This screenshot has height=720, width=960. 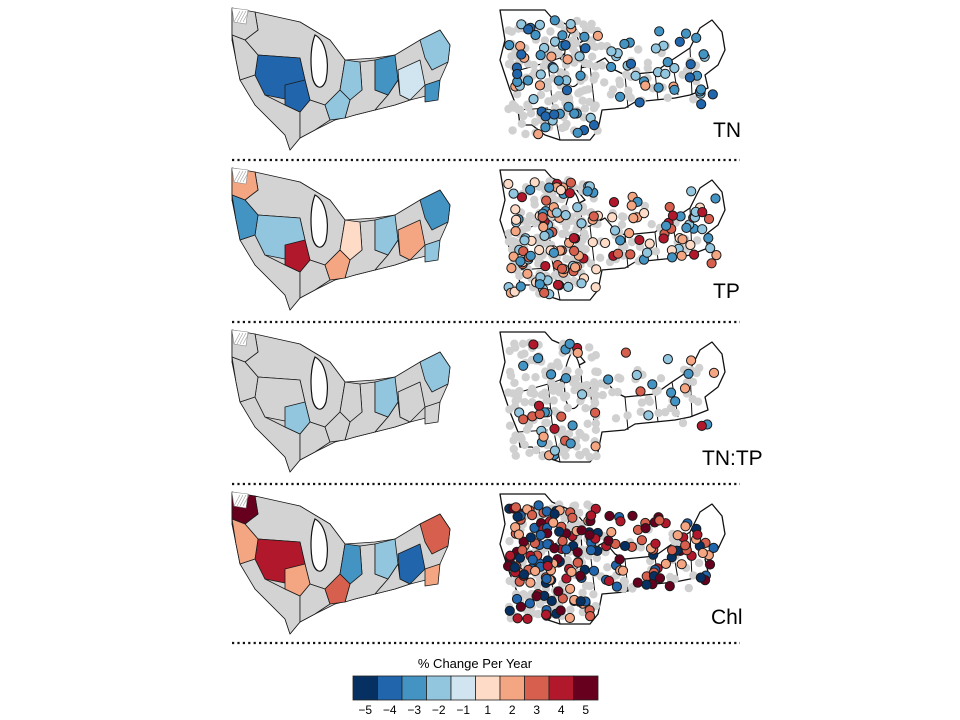 I want to click on legend-tick: −1, so click(x=463, y=710).